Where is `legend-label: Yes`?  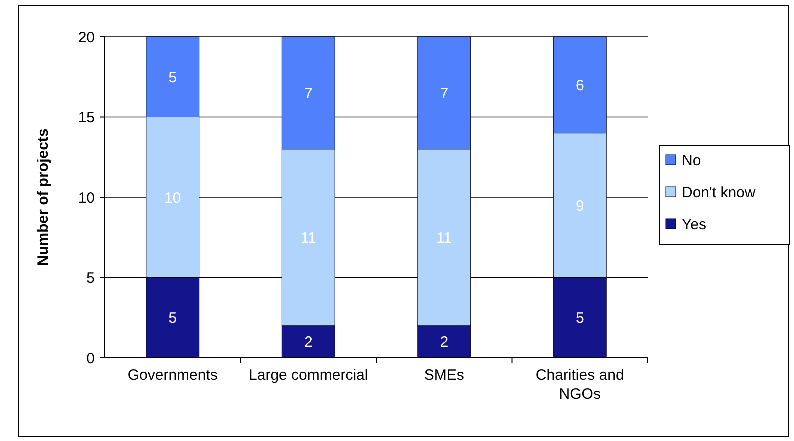 legend-label: Yes is located at coordinates (694, 225).